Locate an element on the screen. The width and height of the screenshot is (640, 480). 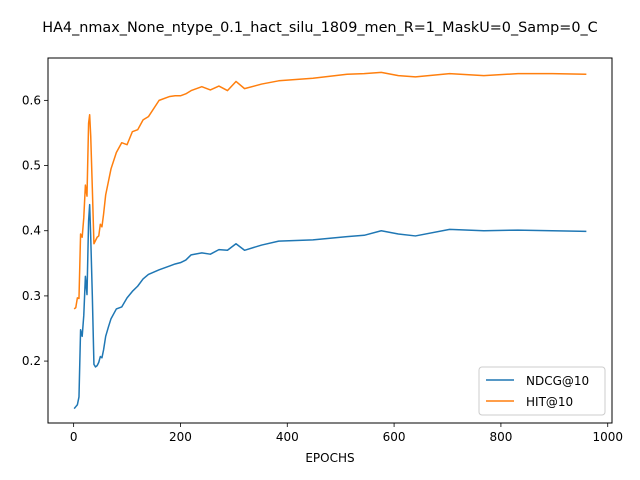
x-tick-label: 0 is located at coordinates (74, 437).